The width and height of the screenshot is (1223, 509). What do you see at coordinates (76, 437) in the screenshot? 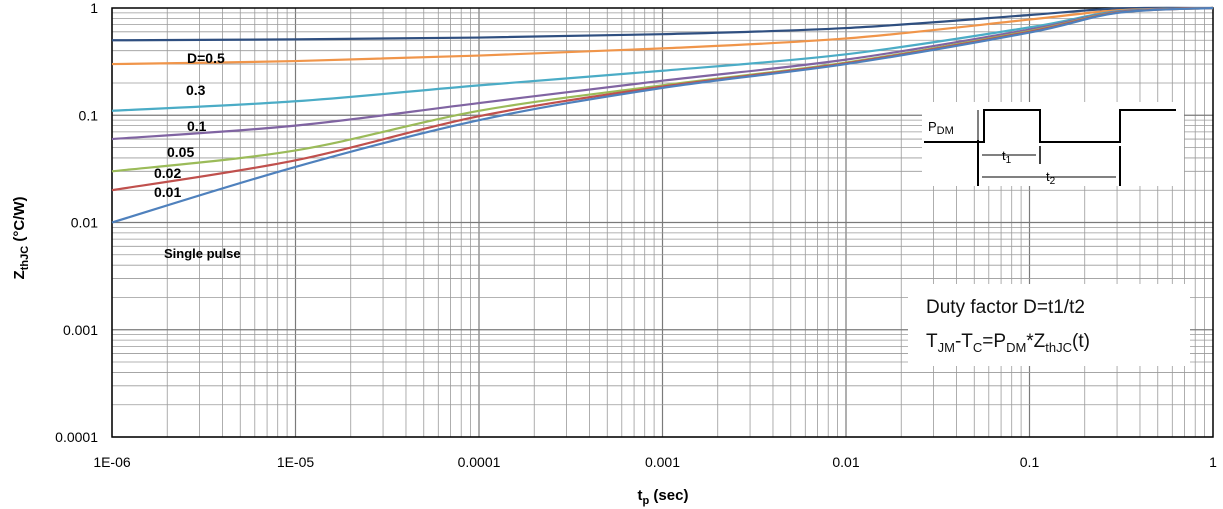
I see `y-tick-label: 0.0001` at bounding box center [76, 437].